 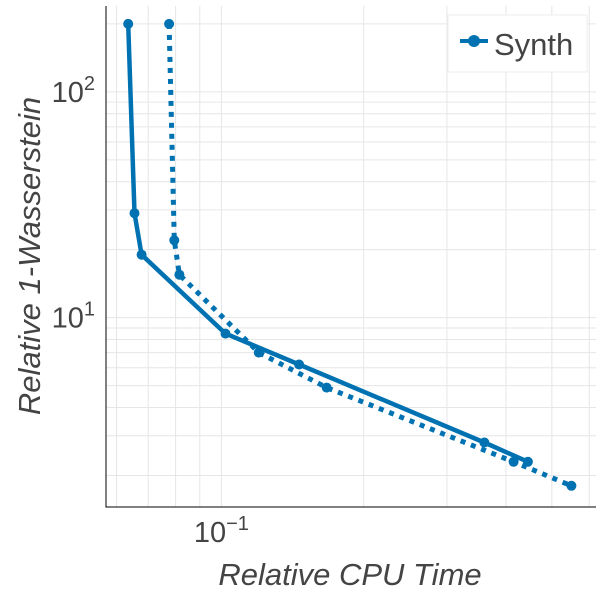 What do you see at coordinates (474, 41) in the screenshot?
I see `legend-marker-swatch` at bounding box center [474, 41].